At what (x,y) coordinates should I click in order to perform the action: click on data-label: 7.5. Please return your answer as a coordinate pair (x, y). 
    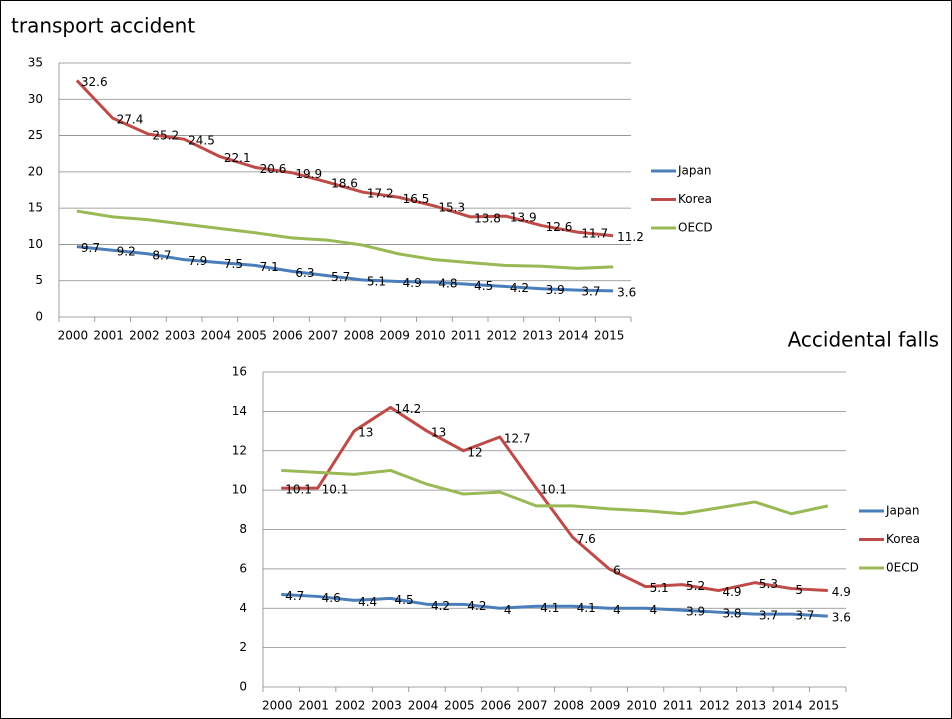
    Looking at the image, I should click on (233, 264).